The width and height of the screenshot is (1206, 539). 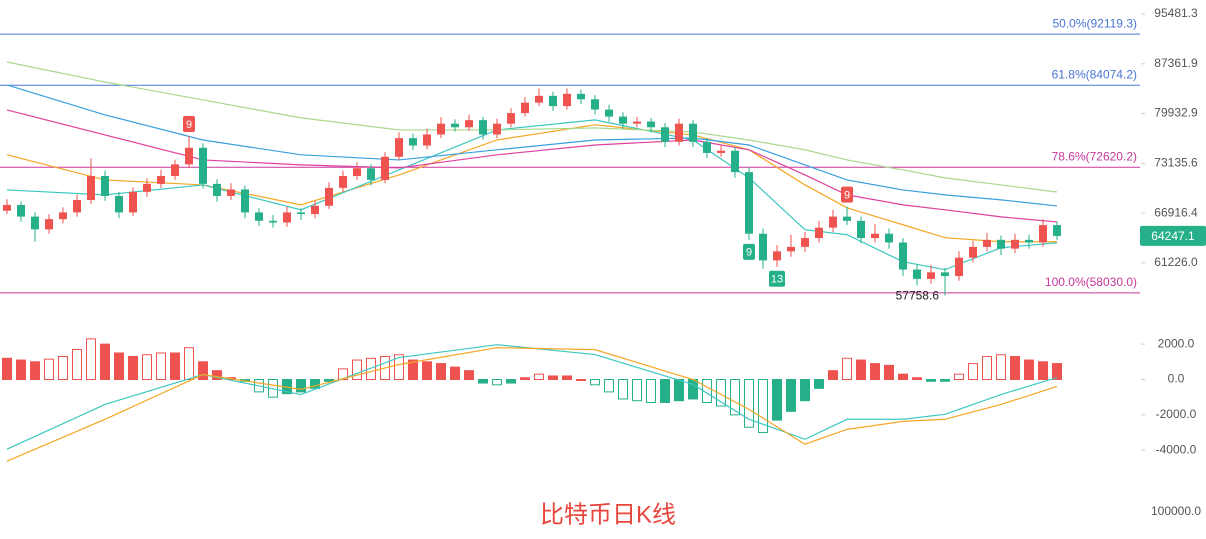 I want to click on low-annotation: 57758.6, so click(x=918, y=296).